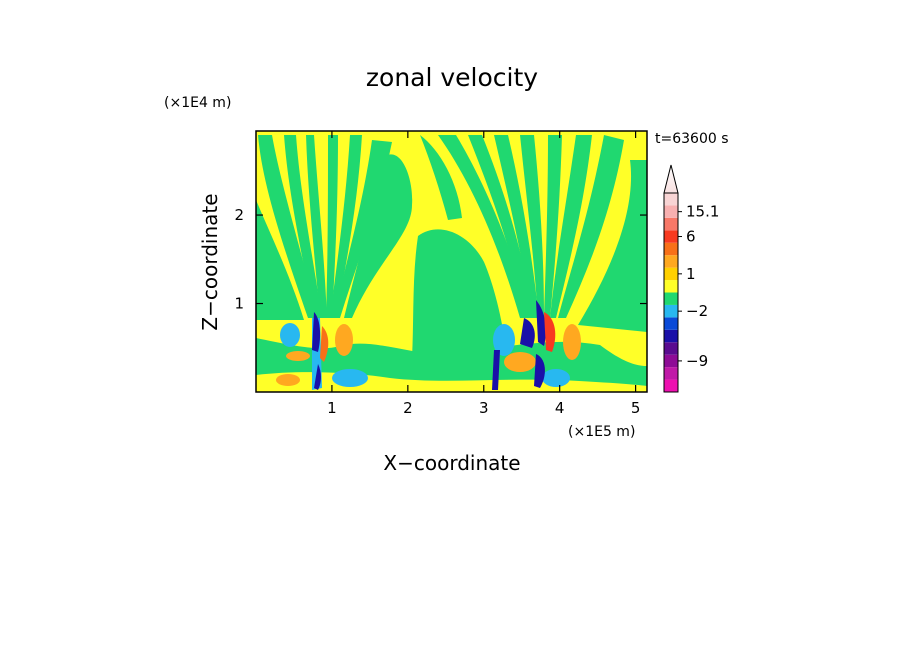 Image resolution: width=904 pixels, height=659 pixels. Describe the element at coordinates (496, 370) in the screenshot. I see `blue-column` at that location.